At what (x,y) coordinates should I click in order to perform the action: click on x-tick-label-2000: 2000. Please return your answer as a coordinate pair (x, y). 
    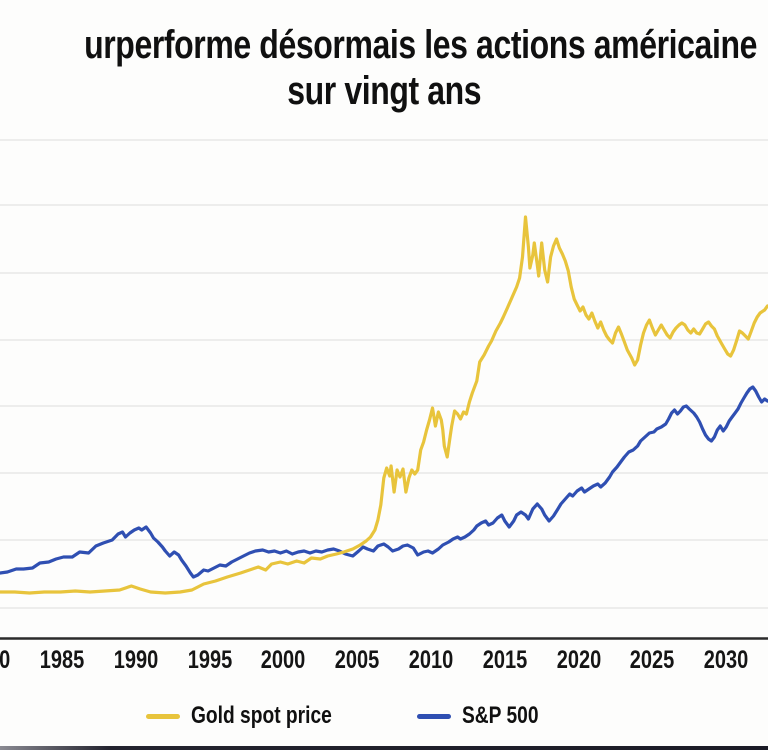
    Looking at the image, I should click on (283, 660).